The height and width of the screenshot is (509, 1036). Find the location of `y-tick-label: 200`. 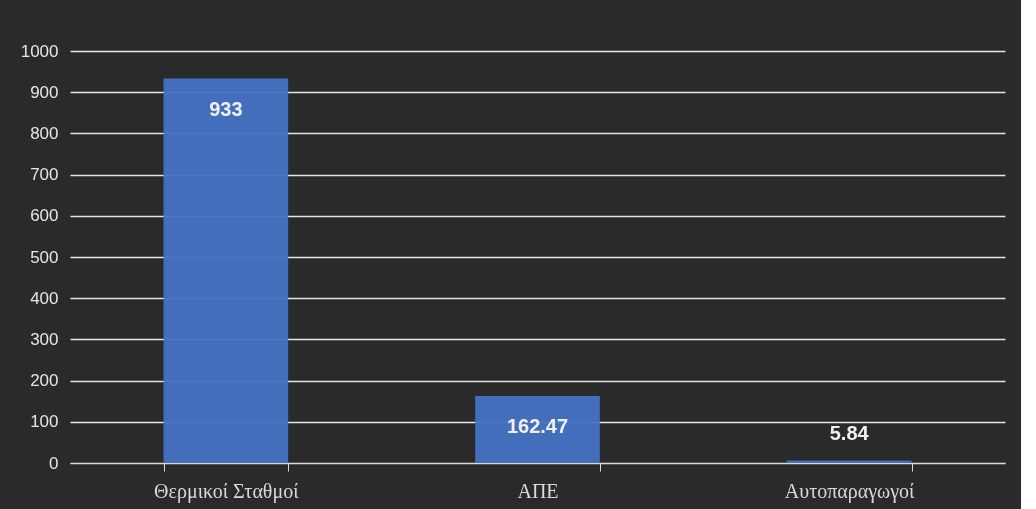

y-tick-label: 200 is located at coordinates (44, 381).